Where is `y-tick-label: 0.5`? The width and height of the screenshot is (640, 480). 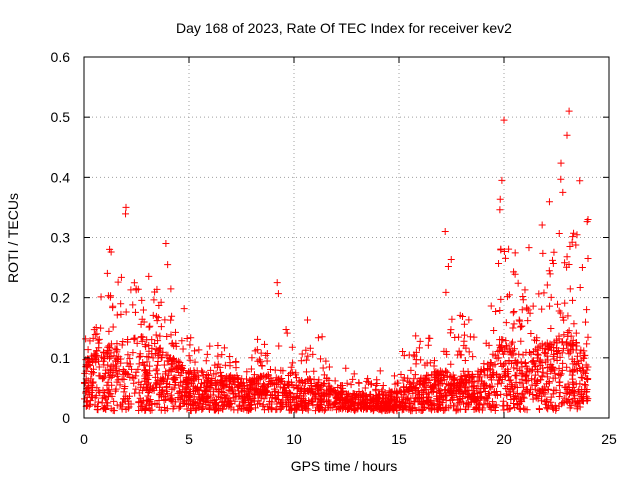 y-tick-label: 0.5 is located at coordinates (61, 117).